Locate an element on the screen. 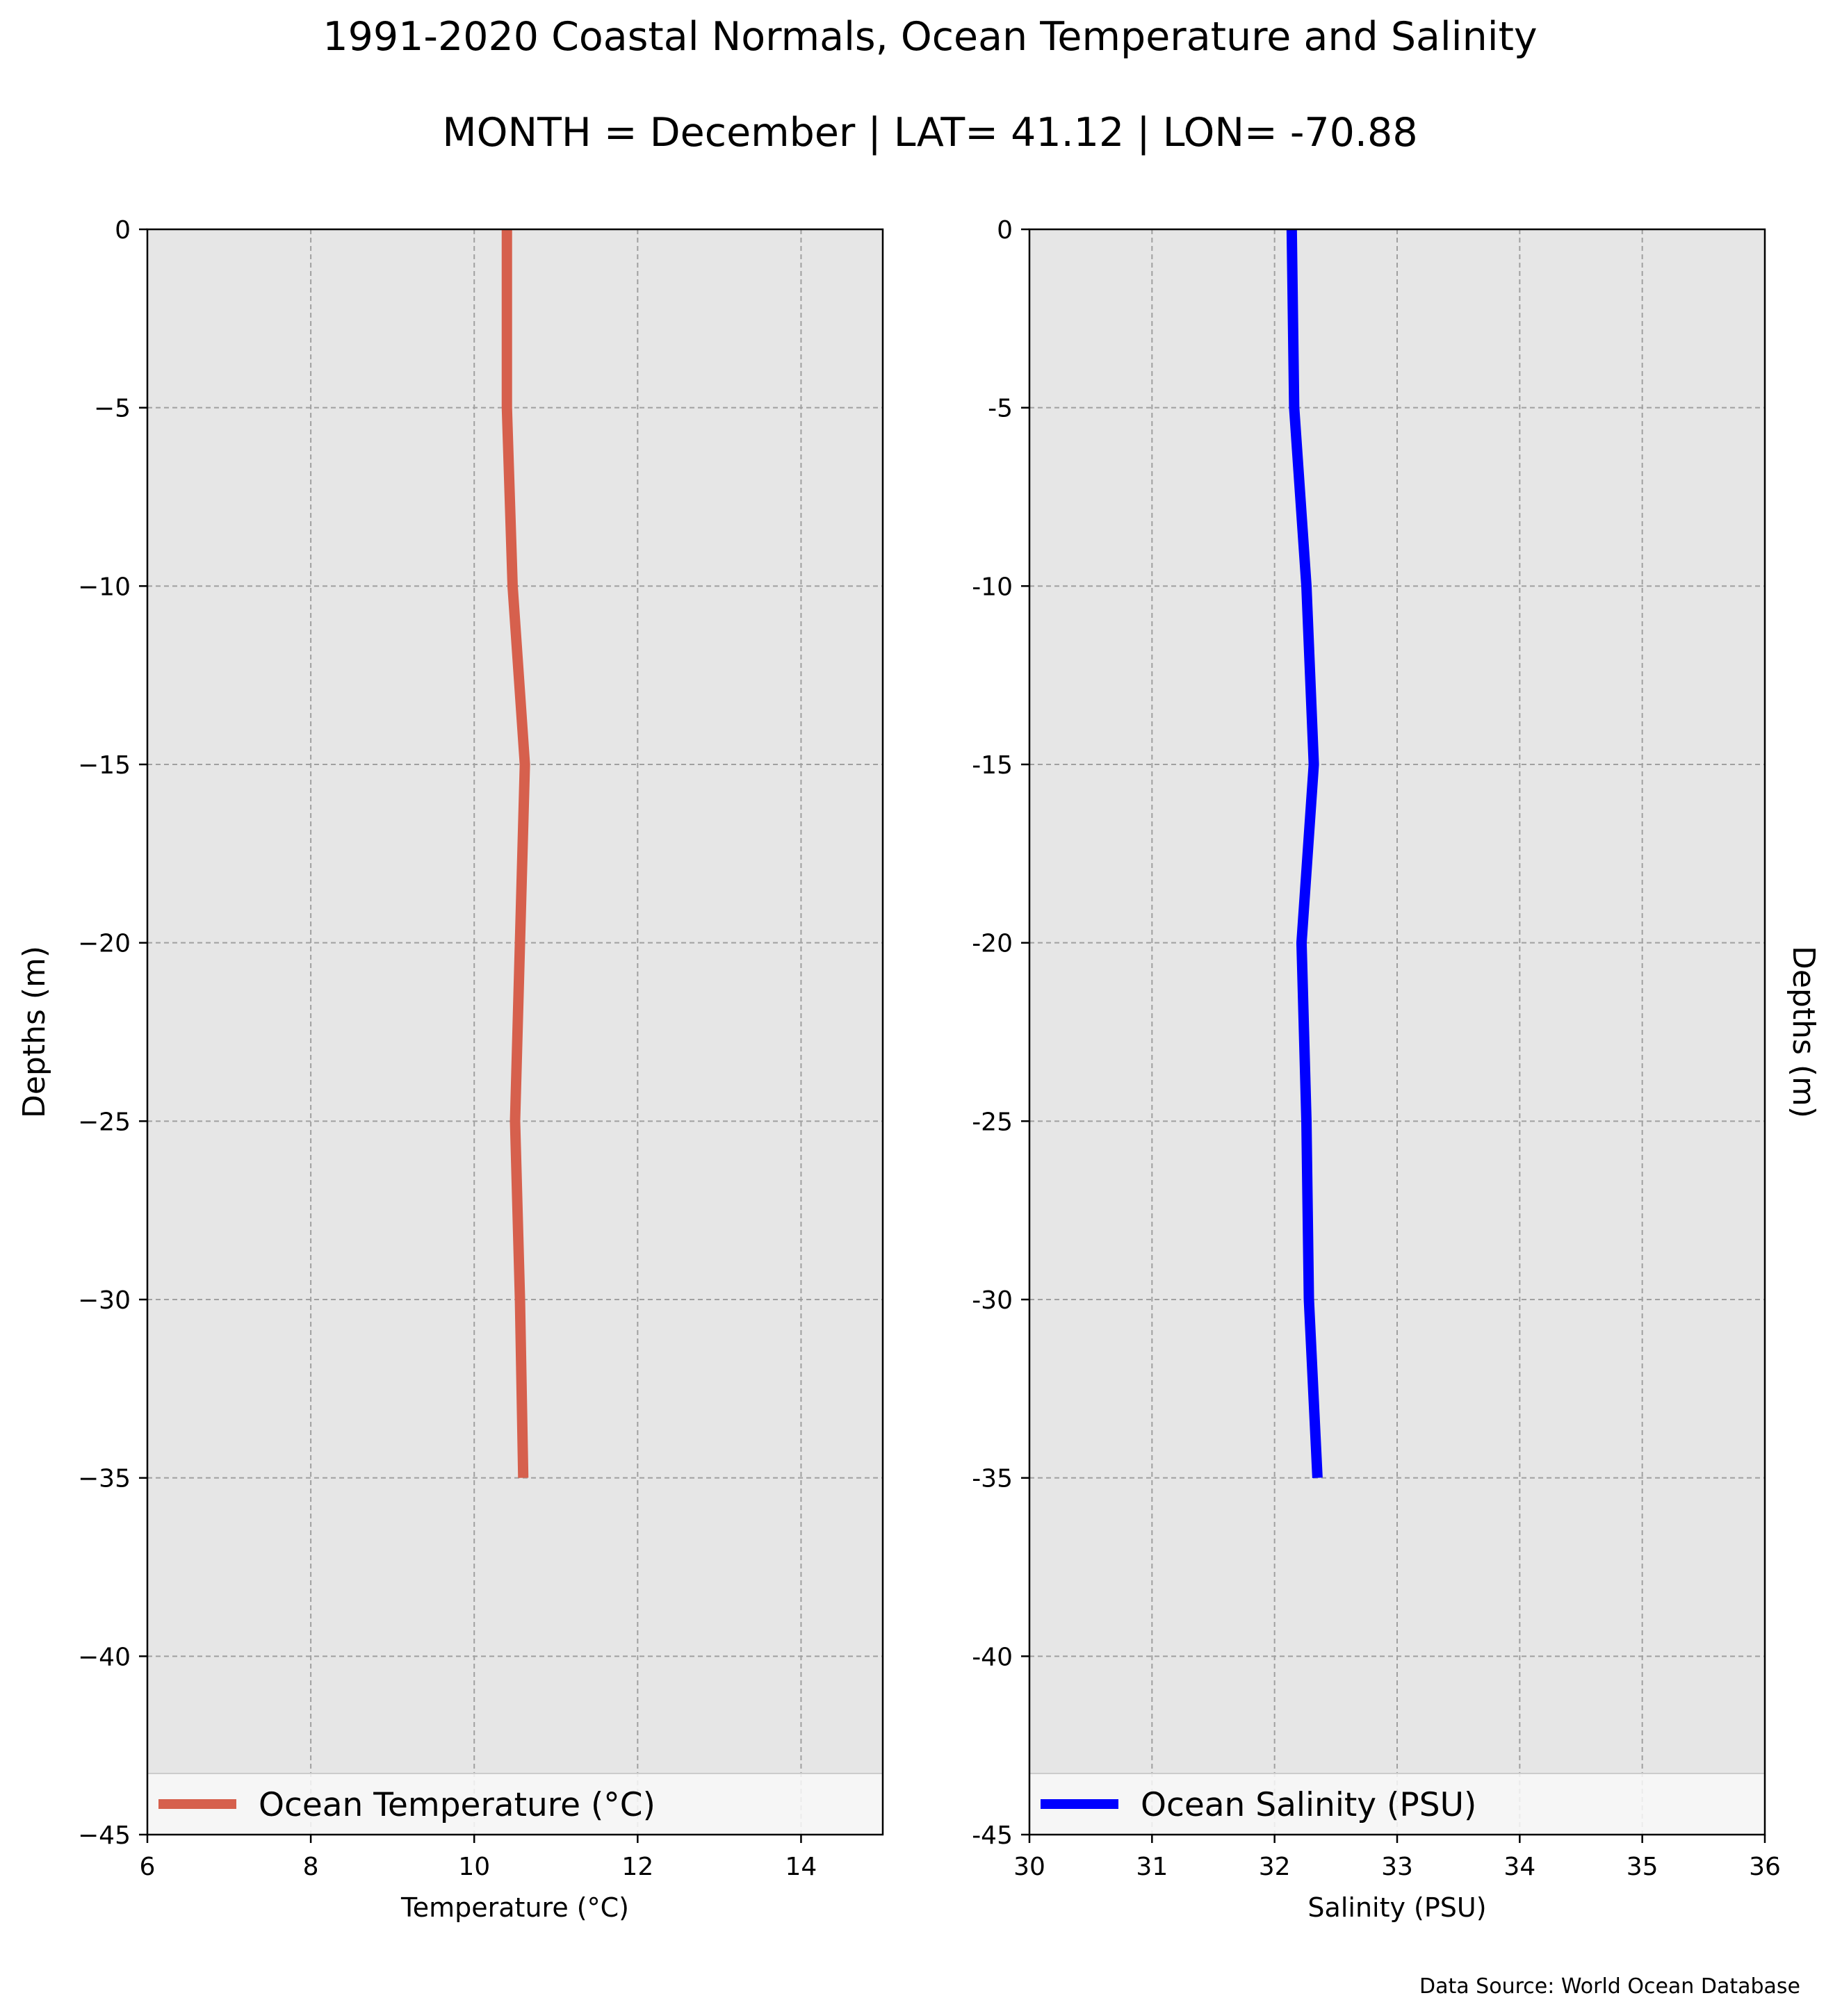 Image resolution: width=1842 pixels, height=2016 pixels. salinity-x-tick-label: 36 is located at coordinates (1765, 1867).